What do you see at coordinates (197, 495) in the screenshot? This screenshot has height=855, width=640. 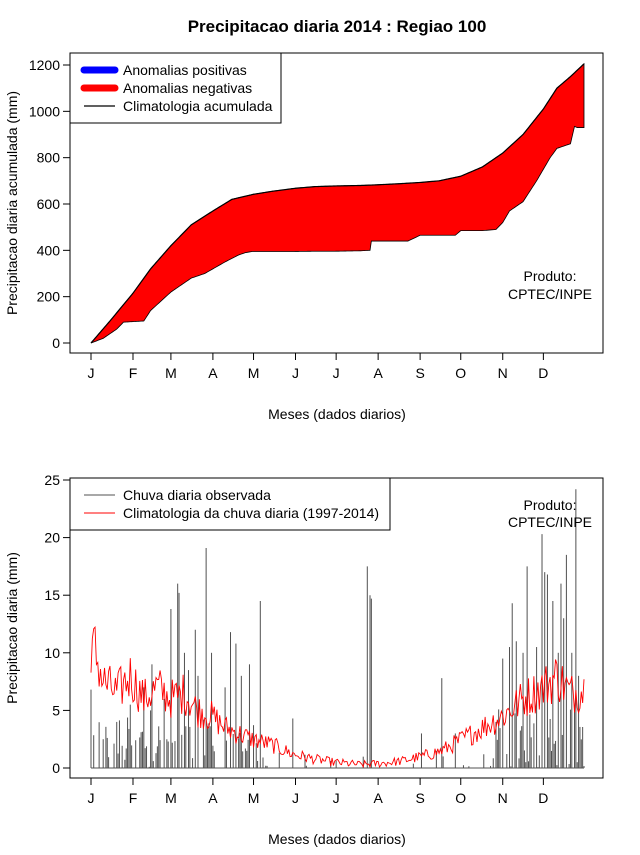 I see `legend-observed-label: Chuva diaria observada` at bounding box center [197, 495].